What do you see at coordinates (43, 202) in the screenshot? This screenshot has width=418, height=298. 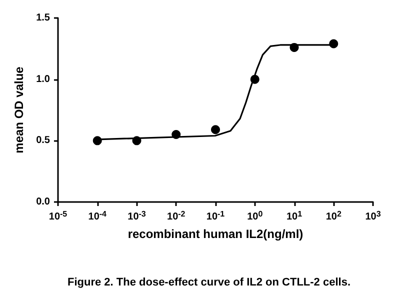 I see `y-tick-label: 0.0` at bounding box center [43, 202].